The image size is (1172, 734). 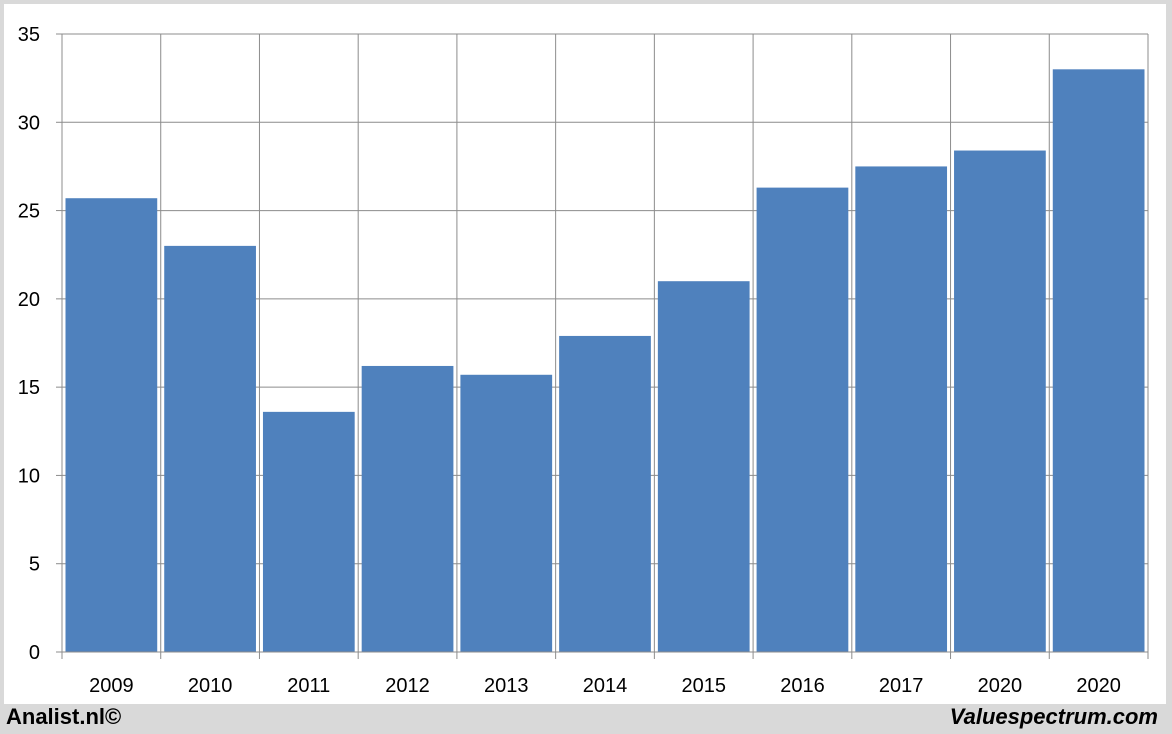 I want to click on y-tick-label: 10, so click(x=29, y=476).